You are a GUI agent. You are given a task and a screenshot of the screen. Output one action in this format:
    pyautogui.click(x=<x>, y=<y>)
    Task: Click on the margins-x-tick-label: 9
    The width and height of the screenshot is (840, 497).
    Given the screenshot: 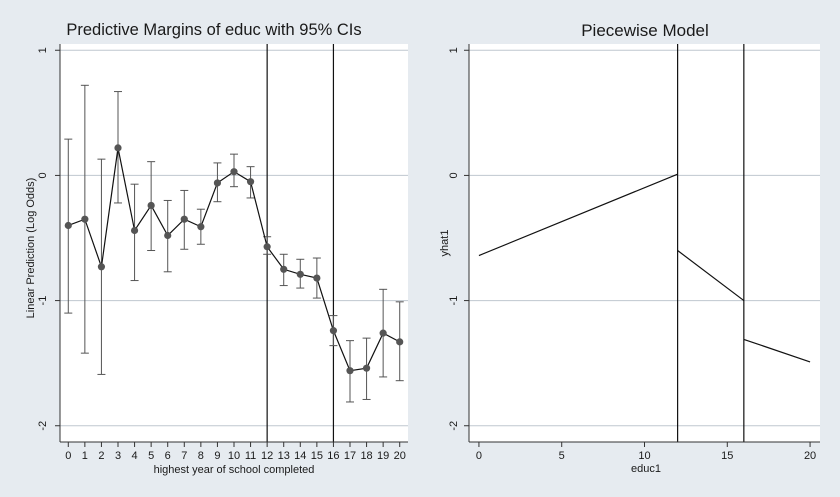 What is the action you would take?
    pyautogui.click(x=217, y=456)
    